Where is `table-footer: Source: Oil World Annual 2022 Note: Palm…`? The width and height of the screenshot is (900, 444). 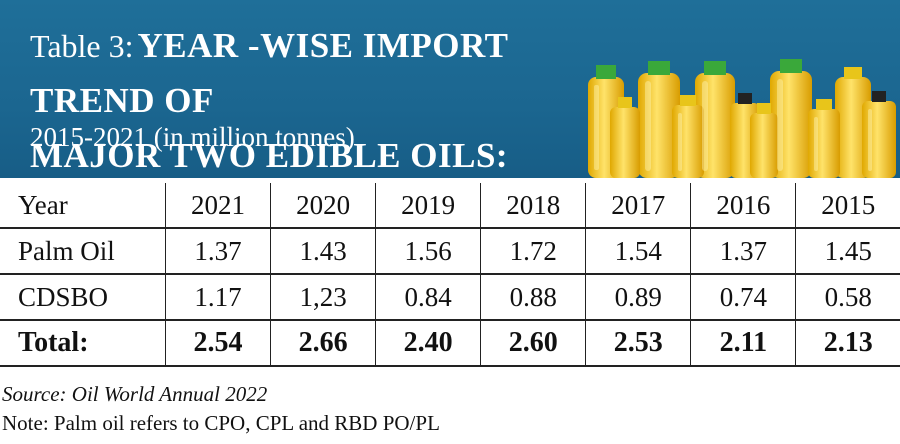 table-footer: Source: Oil World Annual 2022 Note: Palm… is located at coordinates (221, 409).